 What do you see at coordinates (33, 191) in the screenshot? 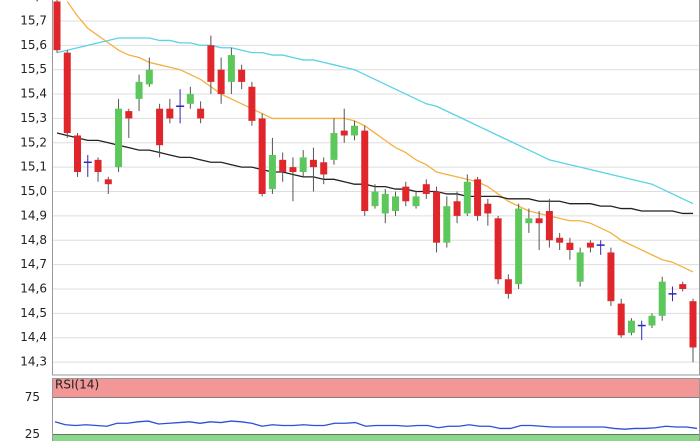
I see `y-tick-label: 15,0` at bounding box center [33, 191].